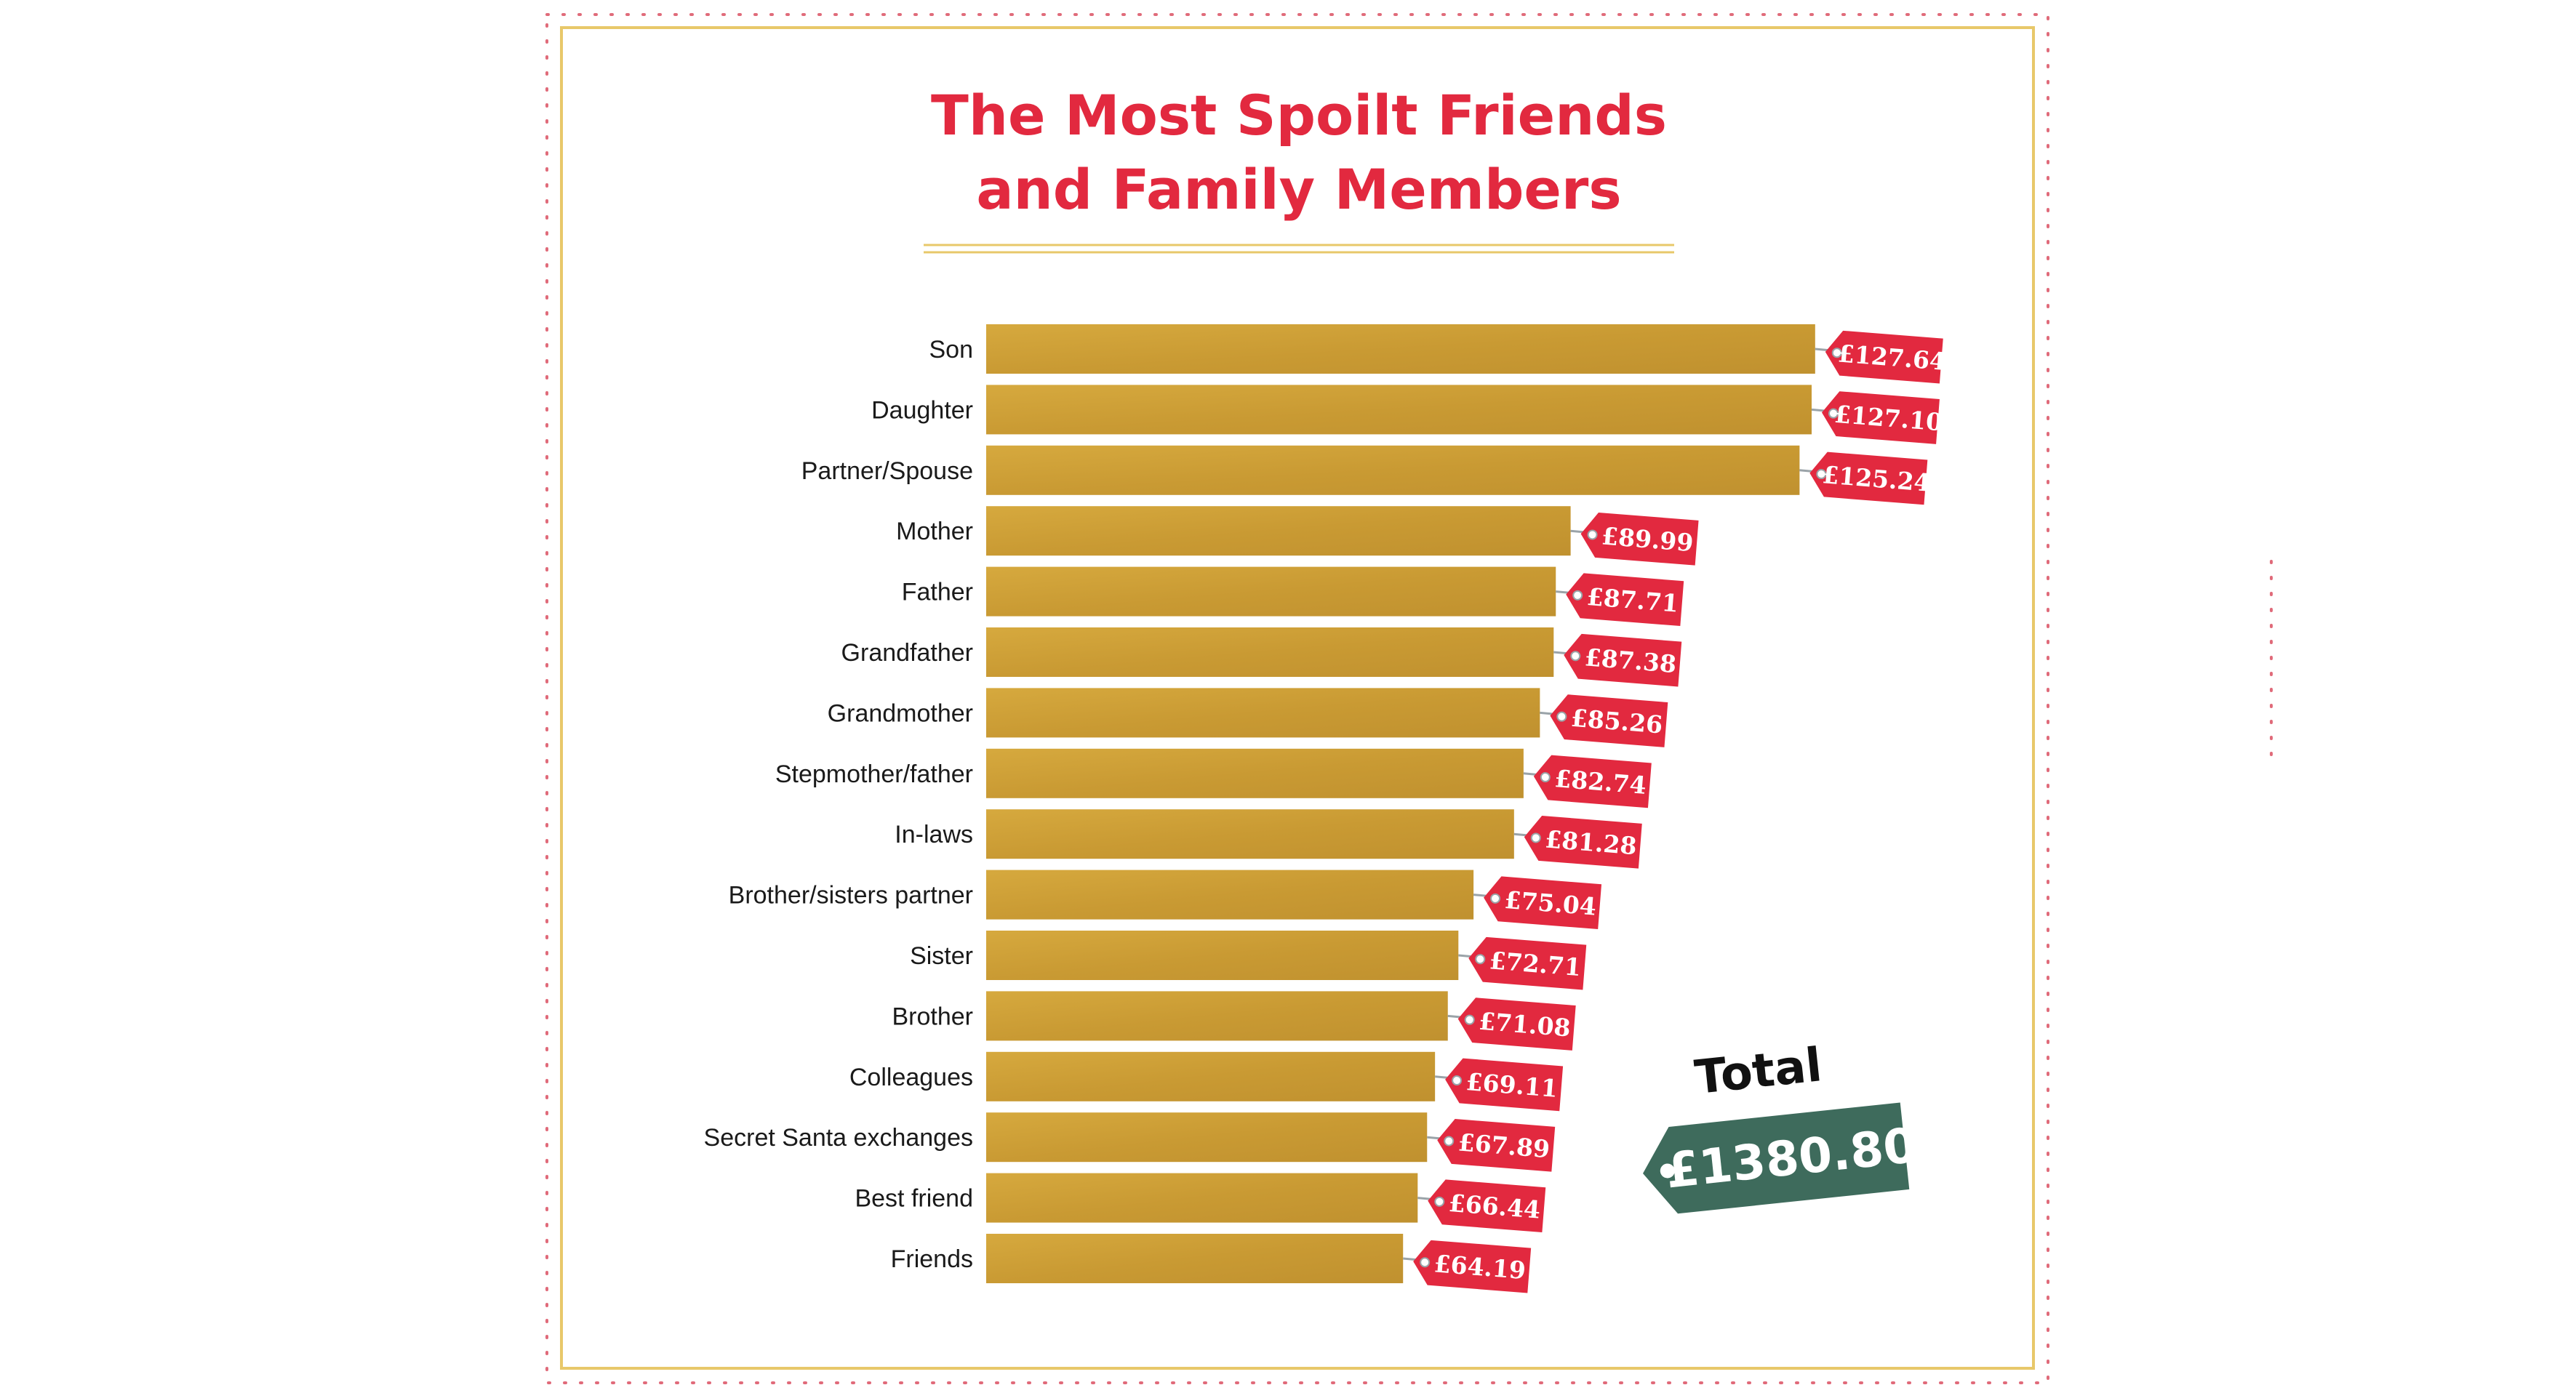 The height and width of the screenshot is (1393, 2576). What do you see at coordinates (1299, 115) in the screenshot?
I see `chart-title-line-1: The Most Spoilt Friends` at bounding box center [1299, 115].